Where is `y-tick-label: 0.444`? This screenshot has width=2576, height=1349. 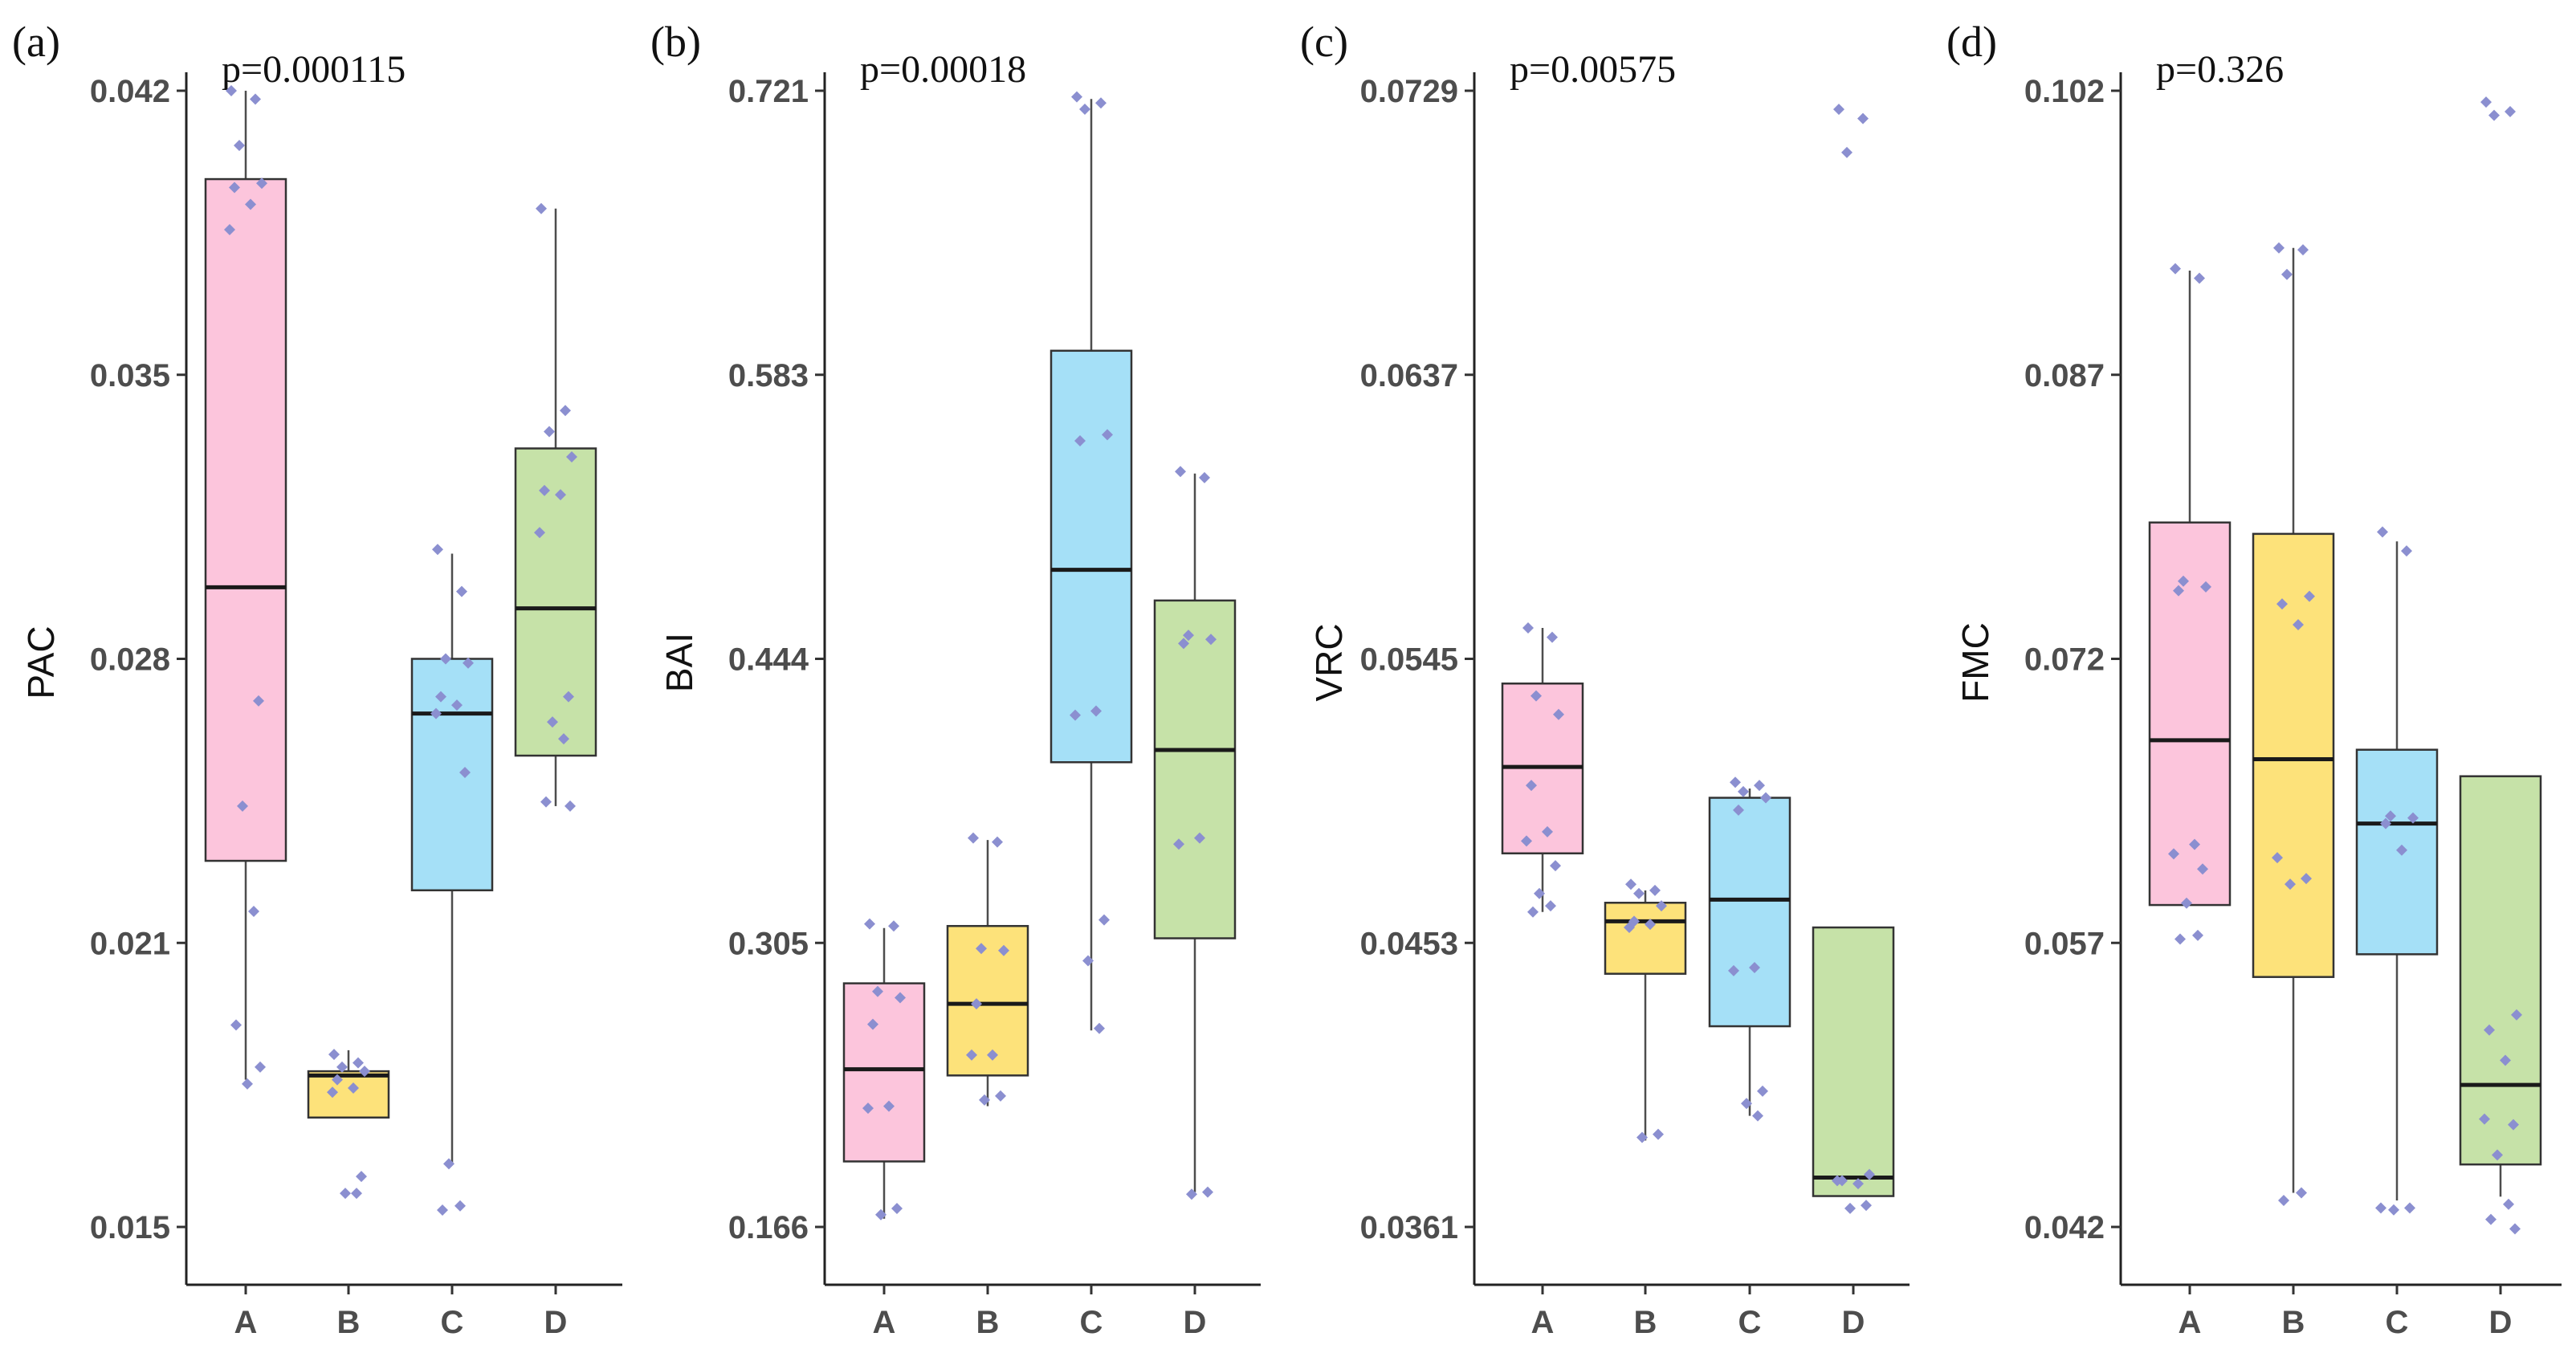 y-tick-label: 0.444 is located at coordinates (768, 660).